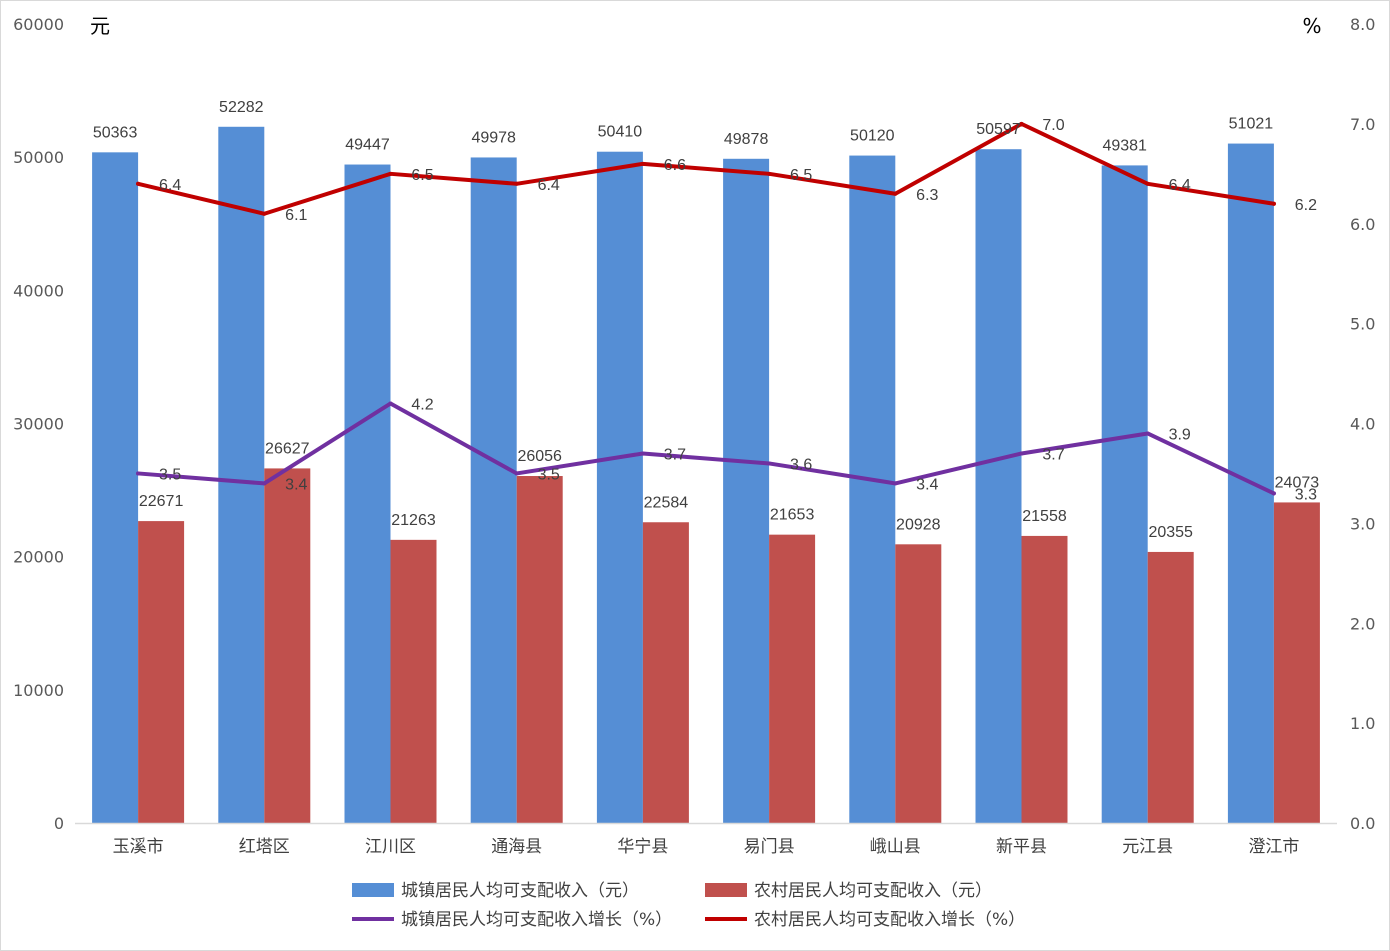 The height and width of the screenshot is (951, 1390). Describe the element at coordinates (1362, 224) in the screenshot. I see `right-tick-label: 6.0` at that location.